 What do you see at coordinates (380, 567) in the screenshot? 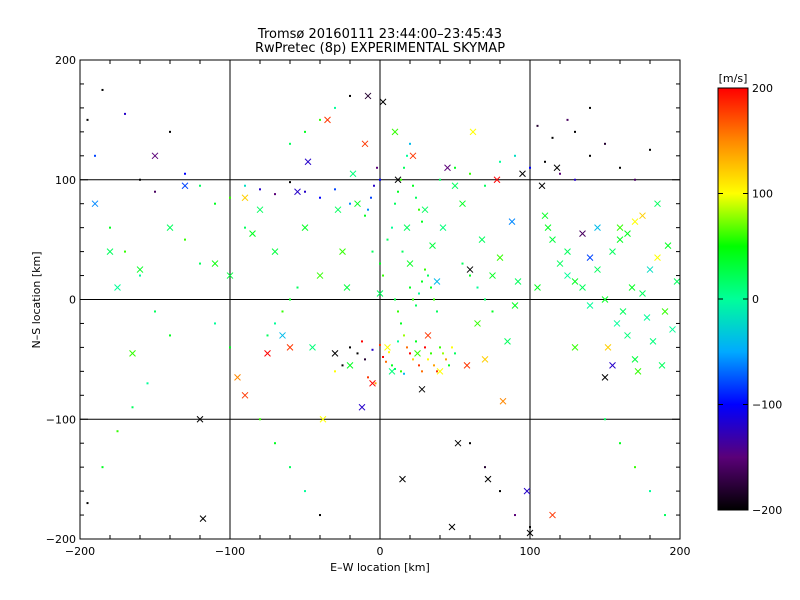
I see `x-axis-label: E–W location [km]` at bounding box center [380, 567].